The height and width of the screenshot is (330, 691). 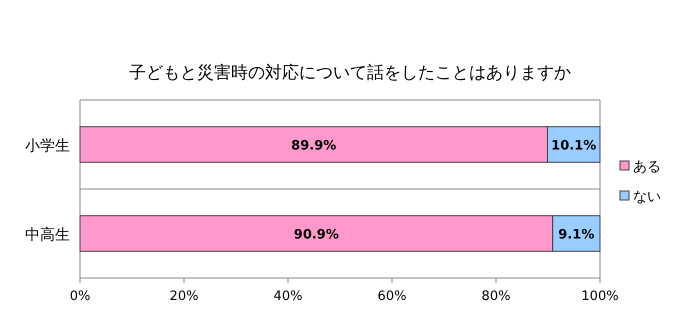 What do you see at coordinates (316, 235) in the screenshot?
I see `text: 90.9%` at bounding box center [316, 235].